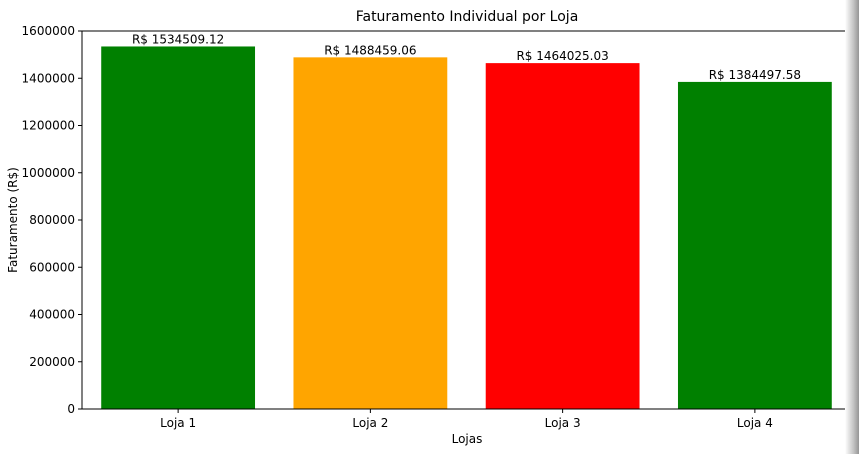  Describe the element at coordinates (52, 315) in the screenshot. I see `y-tick-label: 400000` at that location.